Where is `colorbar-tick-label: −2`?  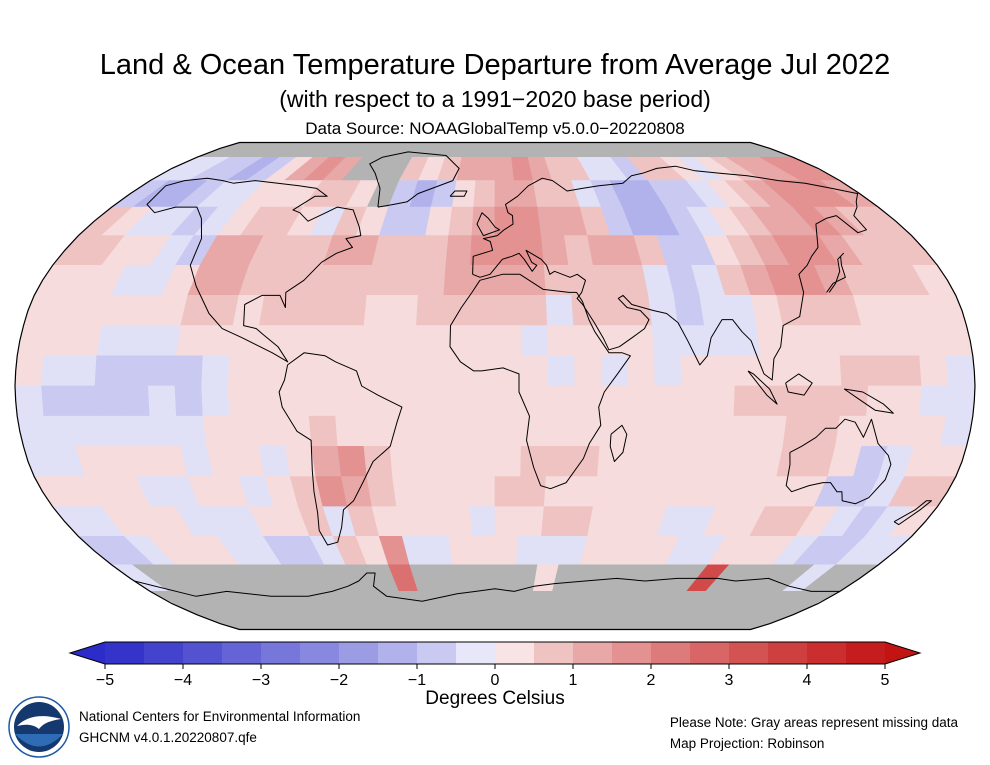
colorbar-tick-label: −2 is located at coordinates (339, 680).